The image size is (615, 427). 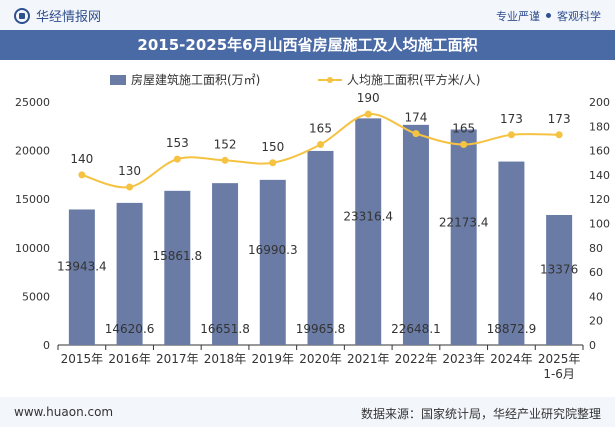 What do you see at coordinates (36, 296) in the screenshot?
I see `y-left-tick-label: 5000` at bounding box center [36, 296].